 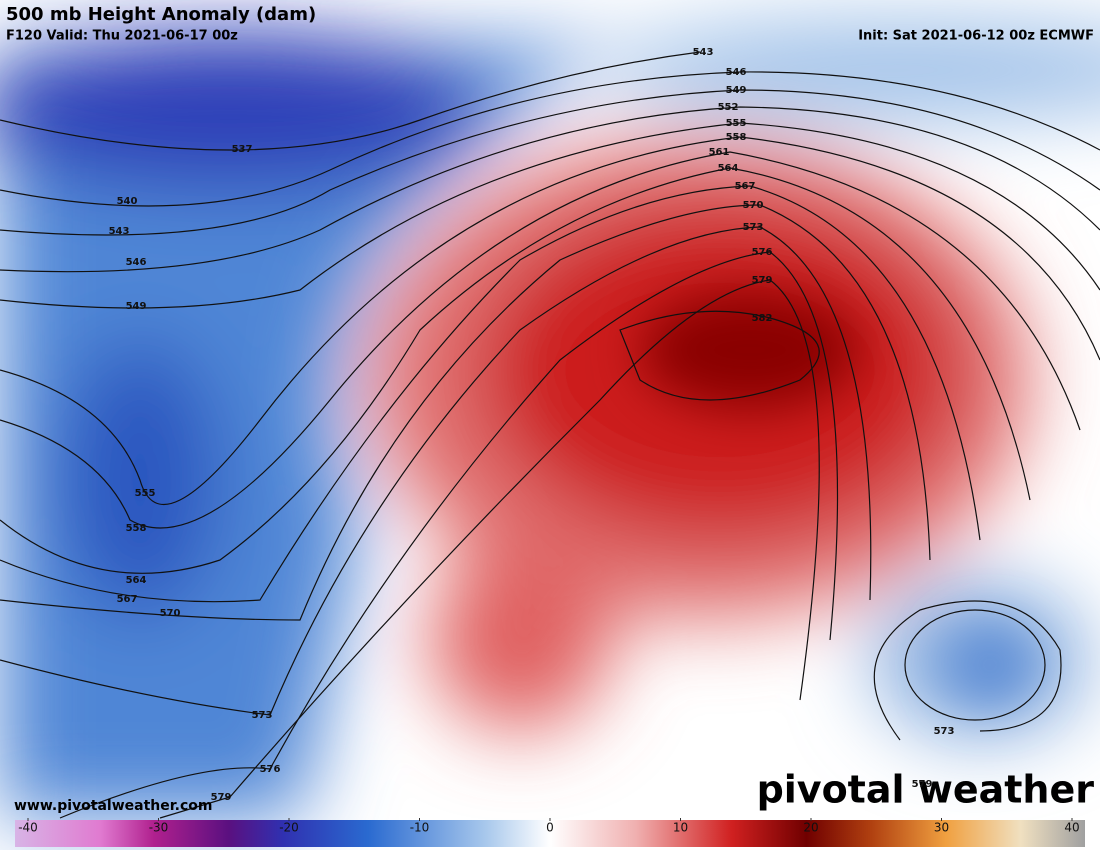 What do you see at coordinates (550, 828) in the screenshot?
I see `colorbar-tick-label: 0` at bounding box center [550, 828].